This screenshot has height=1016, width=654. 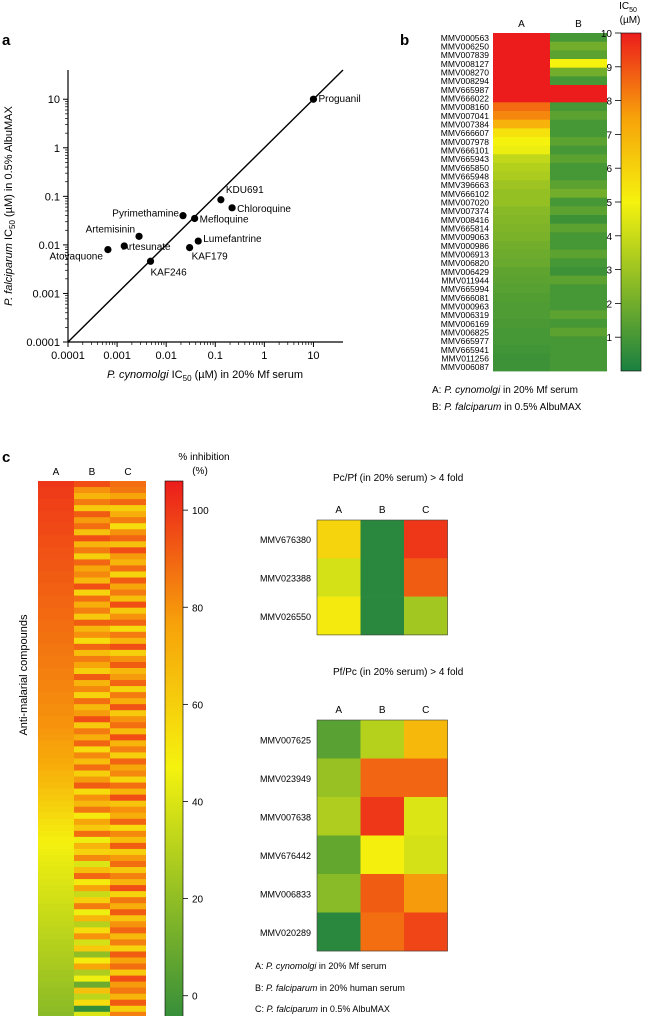 What do you see at coordinates (465, 263) in the screenshot?
I see `b-row-label: MMV006820` at bounding box center [465, 263].